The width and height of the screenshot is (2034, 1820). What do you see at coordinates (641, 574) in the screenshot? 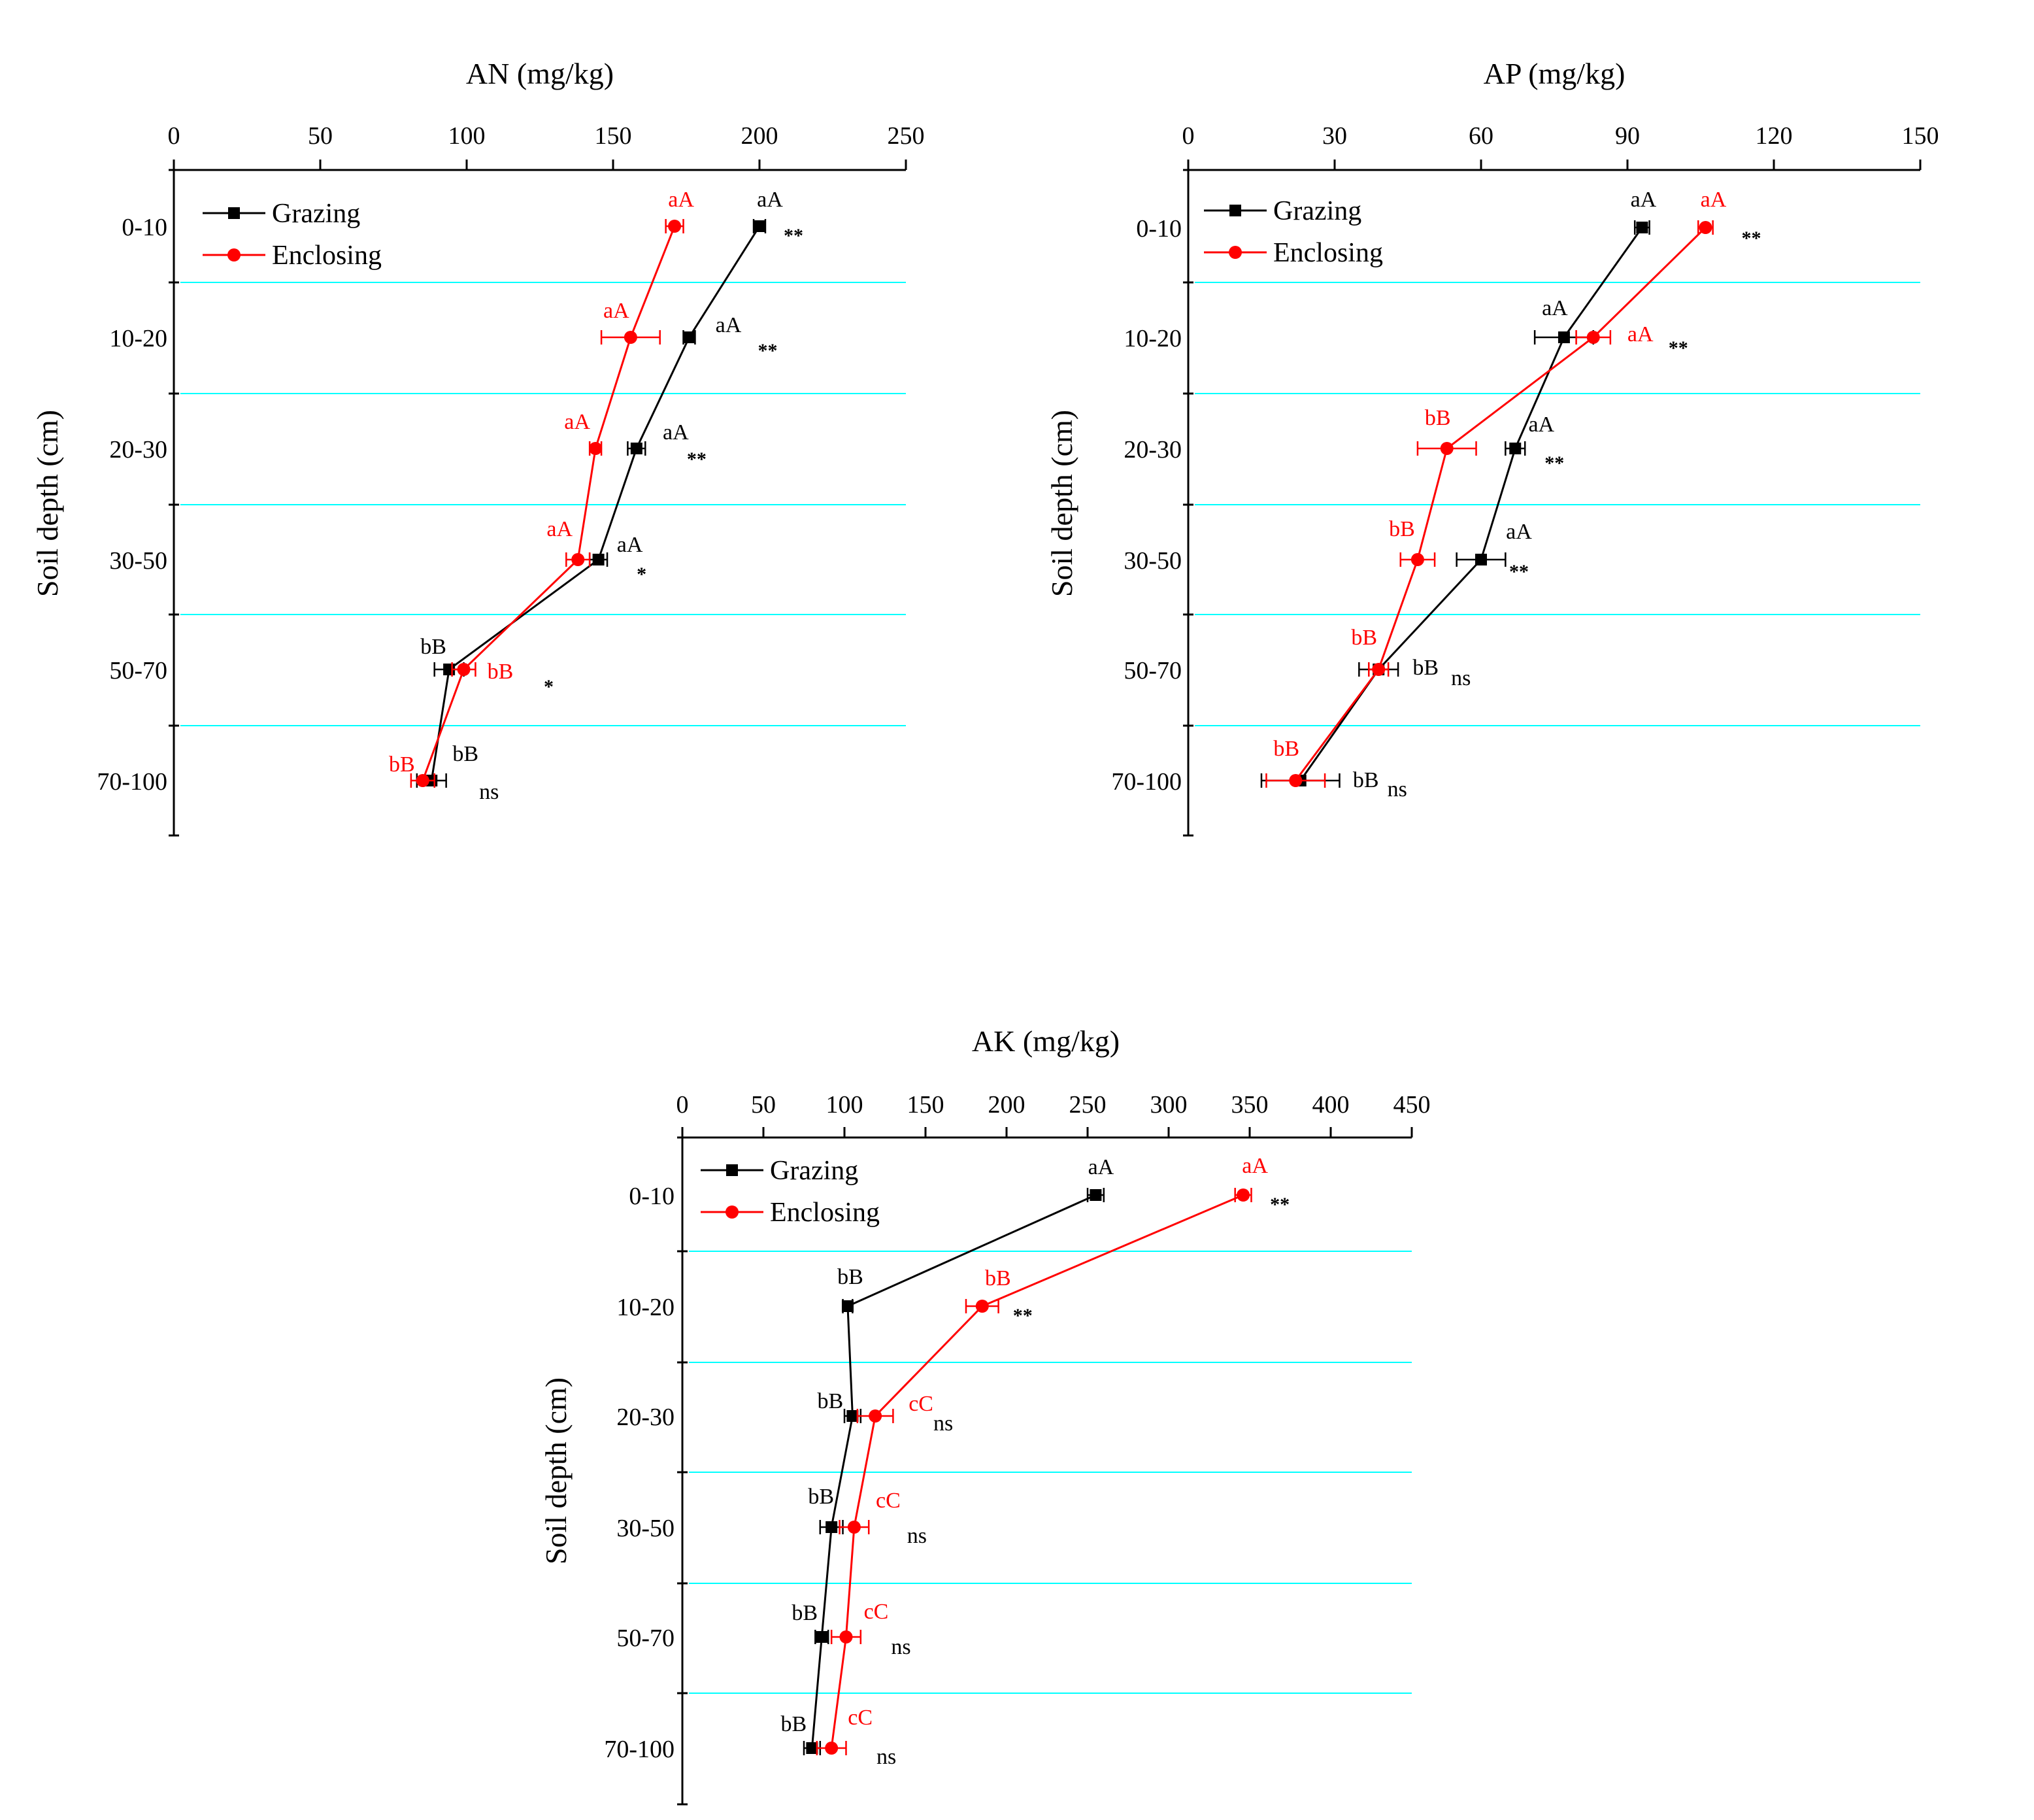
I see `significance-label: *` at bounding box center [641, 574].